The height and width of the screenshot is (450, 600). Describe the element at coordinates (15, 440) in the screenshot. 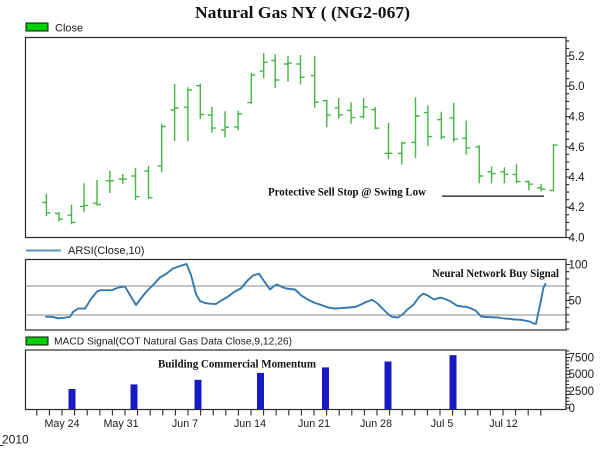

I see `svg-text: 2010` at that location.